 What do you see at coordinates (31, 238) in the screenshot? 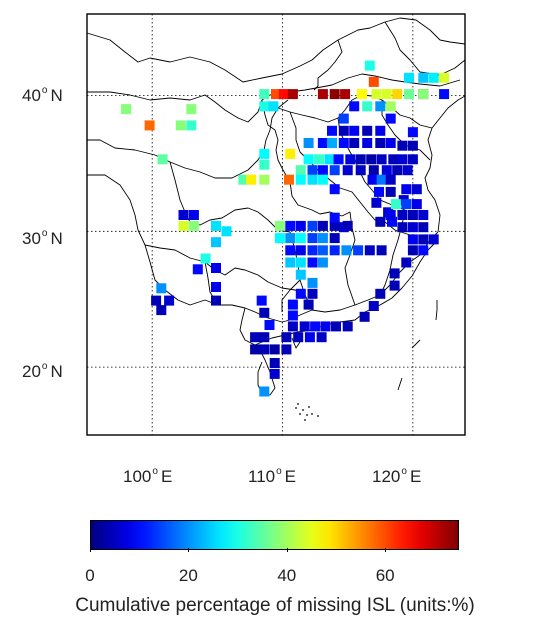
I see `lat-value: 30` at bounding box center [31, 238].